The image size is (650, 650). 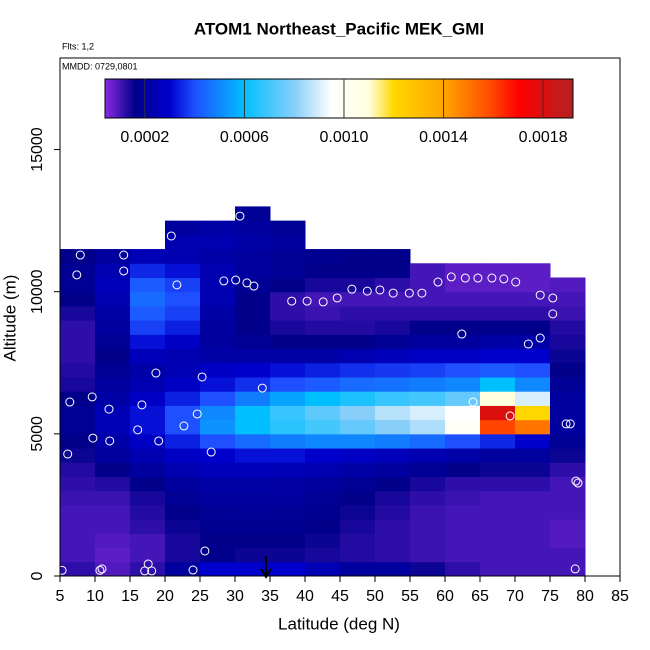 I want to click on x-tick-label: 75, so click(x=550, y=596).